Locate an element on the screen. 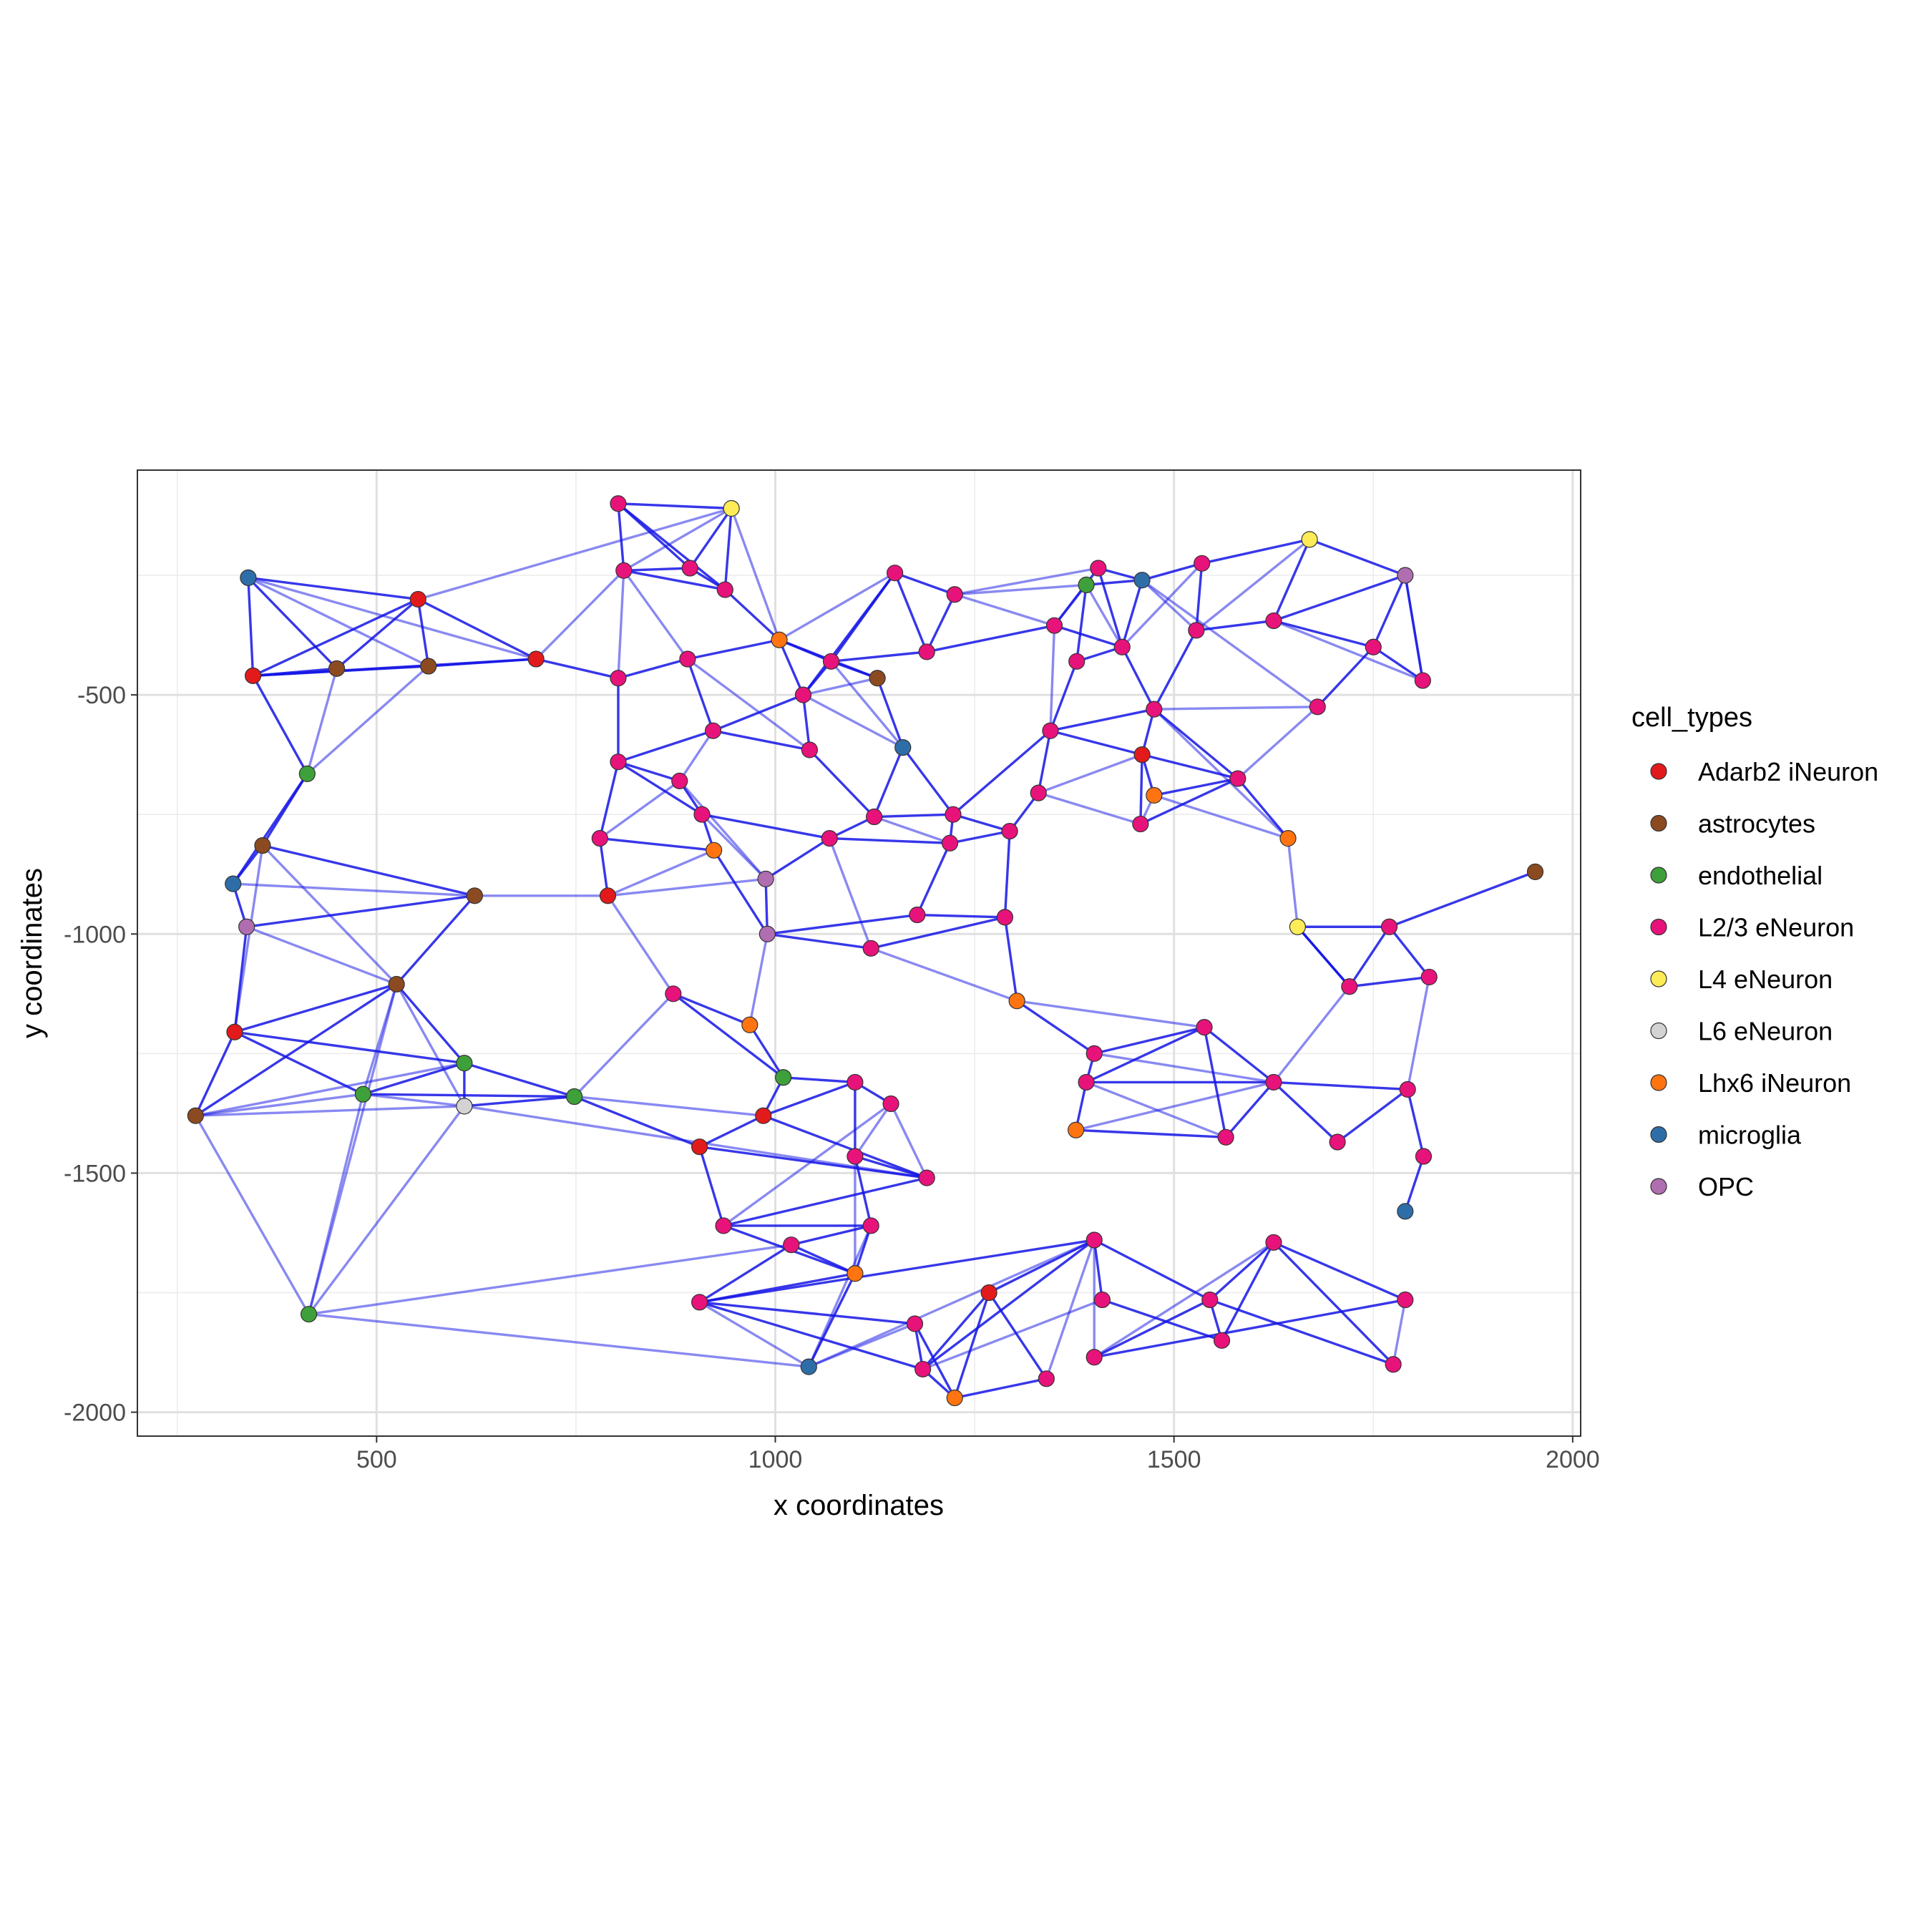 This screenshot has height=1932, width=1932. x-axis-title: x coordinates is located at coordinates (859, 1505).